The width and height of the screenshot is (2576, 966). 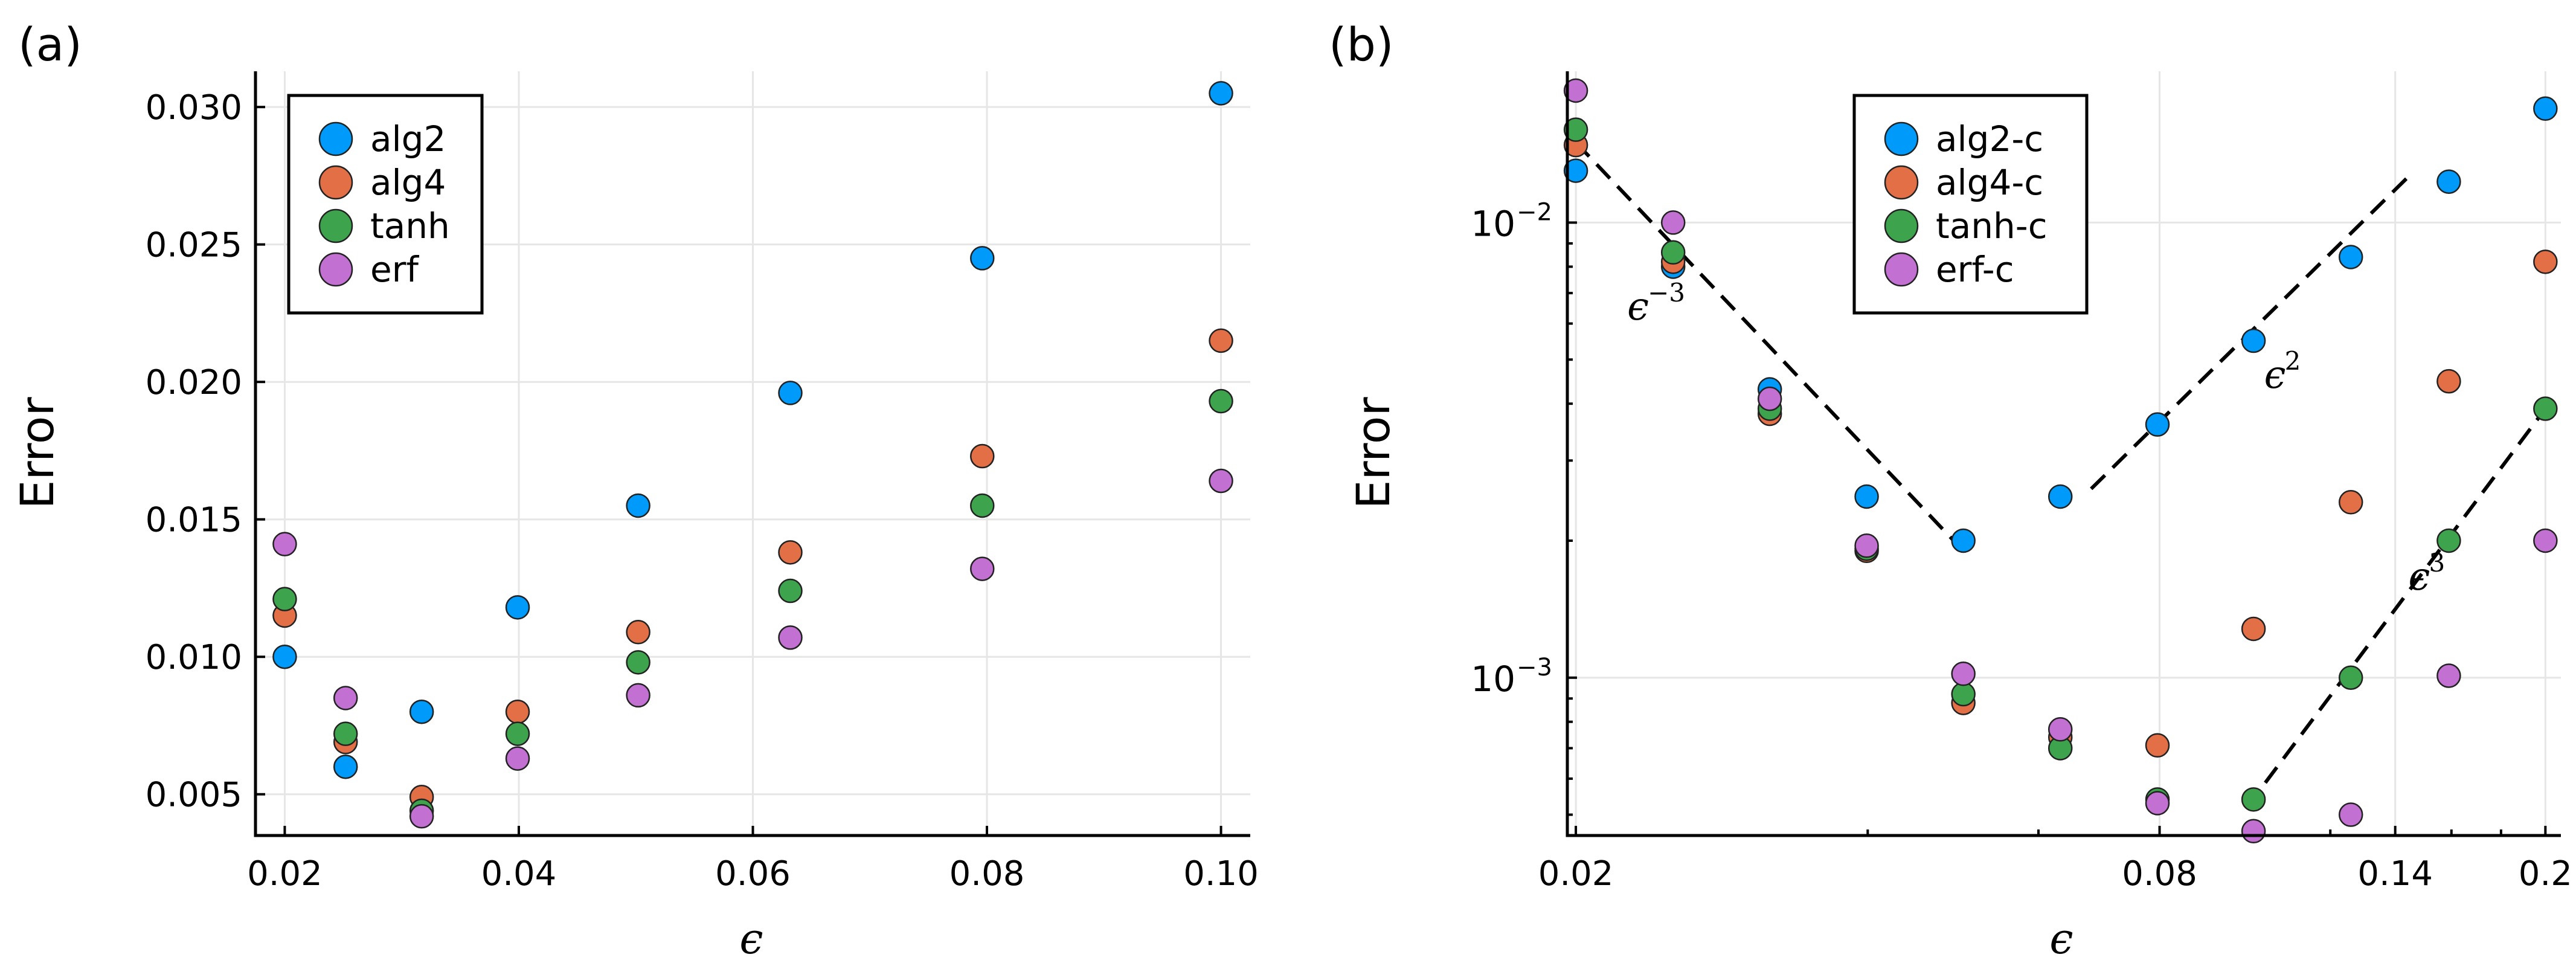 What do you see at coordinates (1534, 212) in the screenshot?
I see `y-tick-label-exponent: −2` at bounding box center [1534, 212].